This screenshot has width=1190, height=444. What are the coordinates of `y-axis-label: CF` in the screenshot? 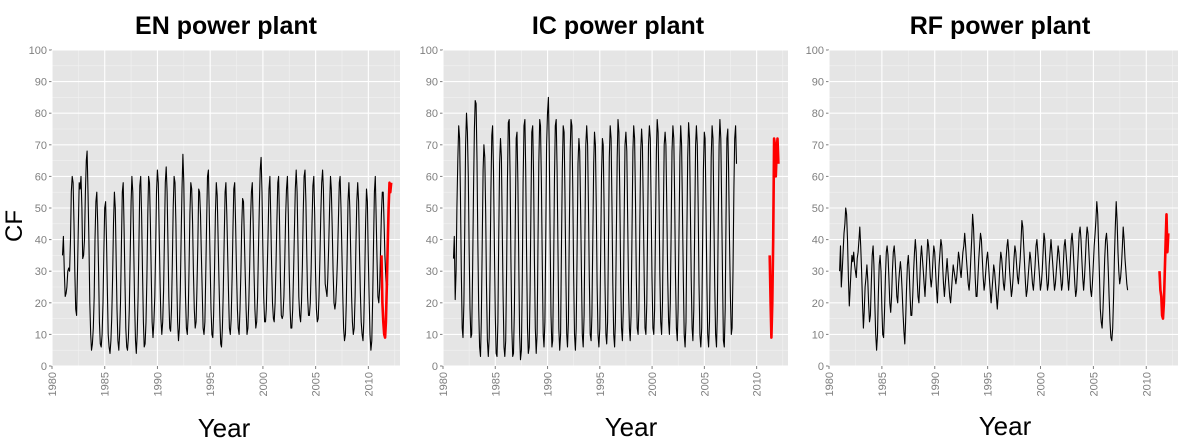 It's located at (14, 226).